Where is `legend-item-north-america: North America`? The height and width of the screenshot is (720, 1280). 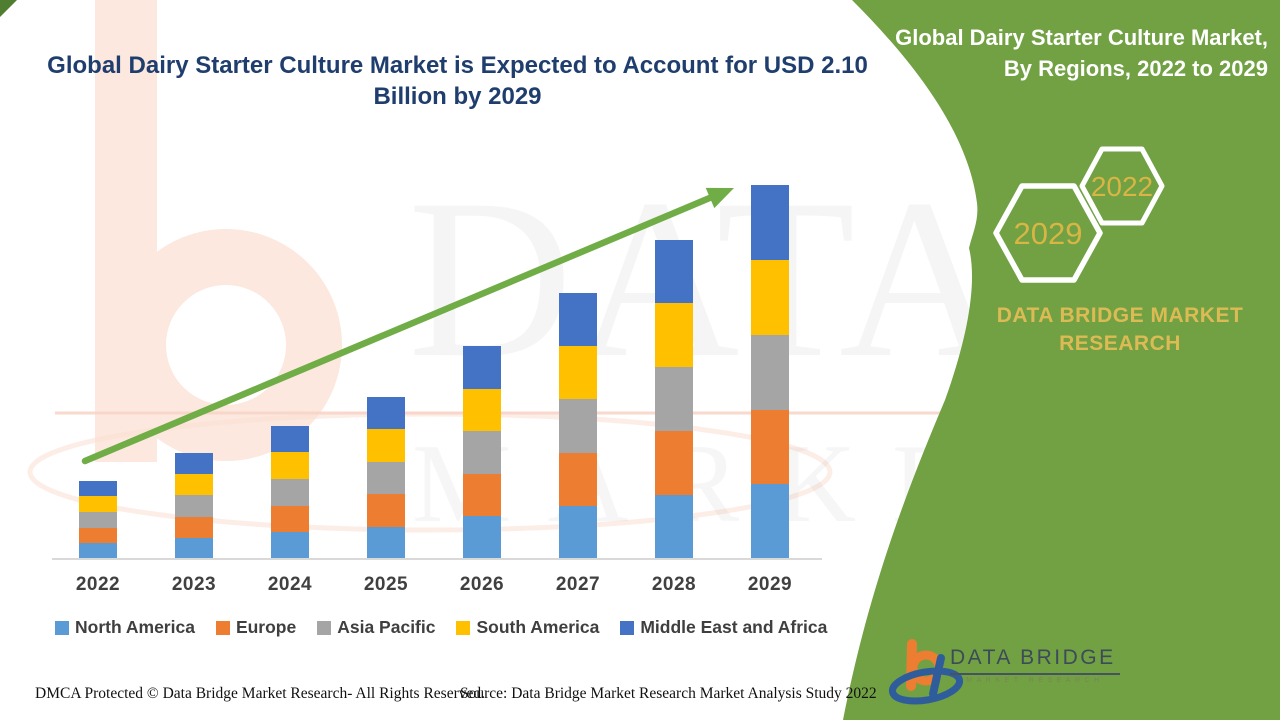 legend-item-north-america: North America is located at coordinates (125, 627).